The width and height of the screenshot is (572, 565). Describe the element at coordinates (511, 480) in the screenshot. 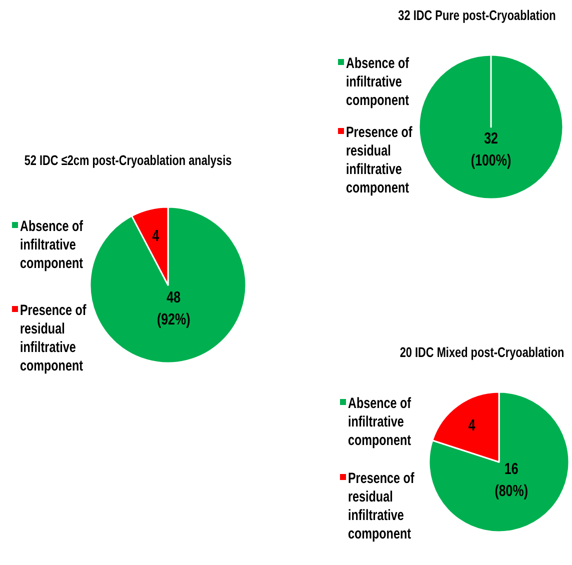

I see `data-label: 16 (80%)` at that location.